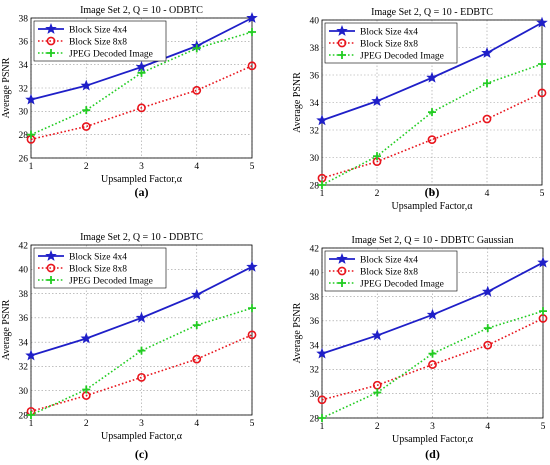 Image resolution: width=550 pixels, height=465 pixels. What do you see at coordinates (252, 424) in the screenshot?
I see `x-tick-label: 5` at bounding box center [252, 424].